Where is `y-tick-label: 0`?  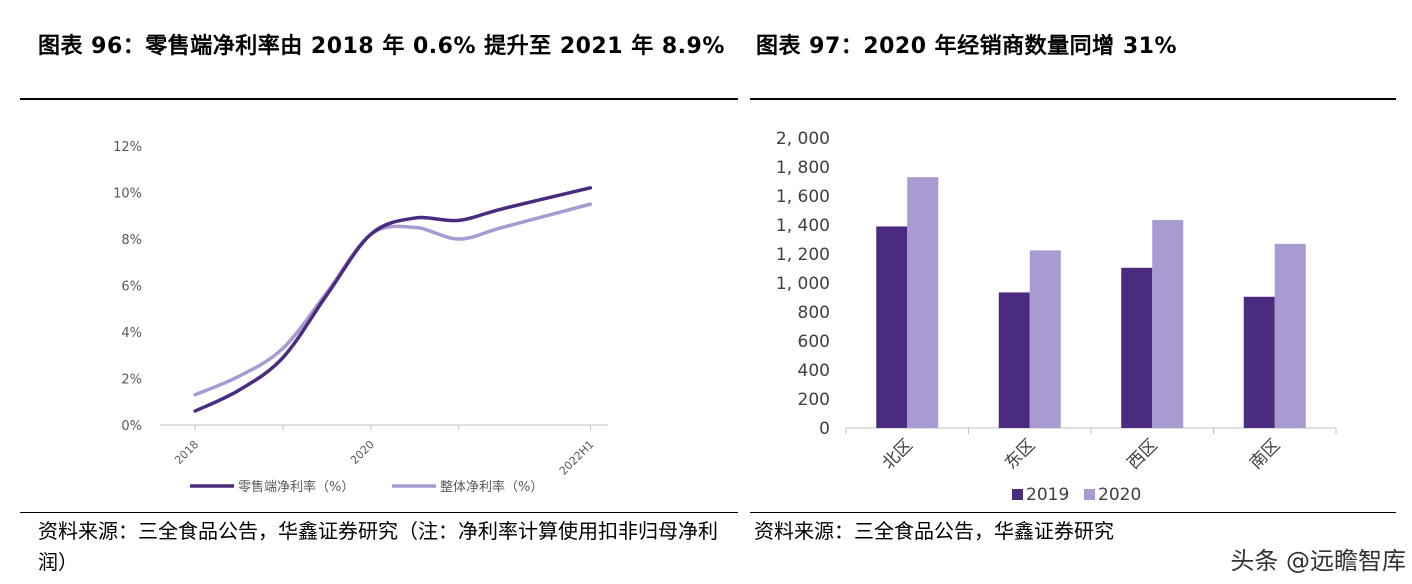
y-tick-label: 0 is located at coordinates (824, 429).